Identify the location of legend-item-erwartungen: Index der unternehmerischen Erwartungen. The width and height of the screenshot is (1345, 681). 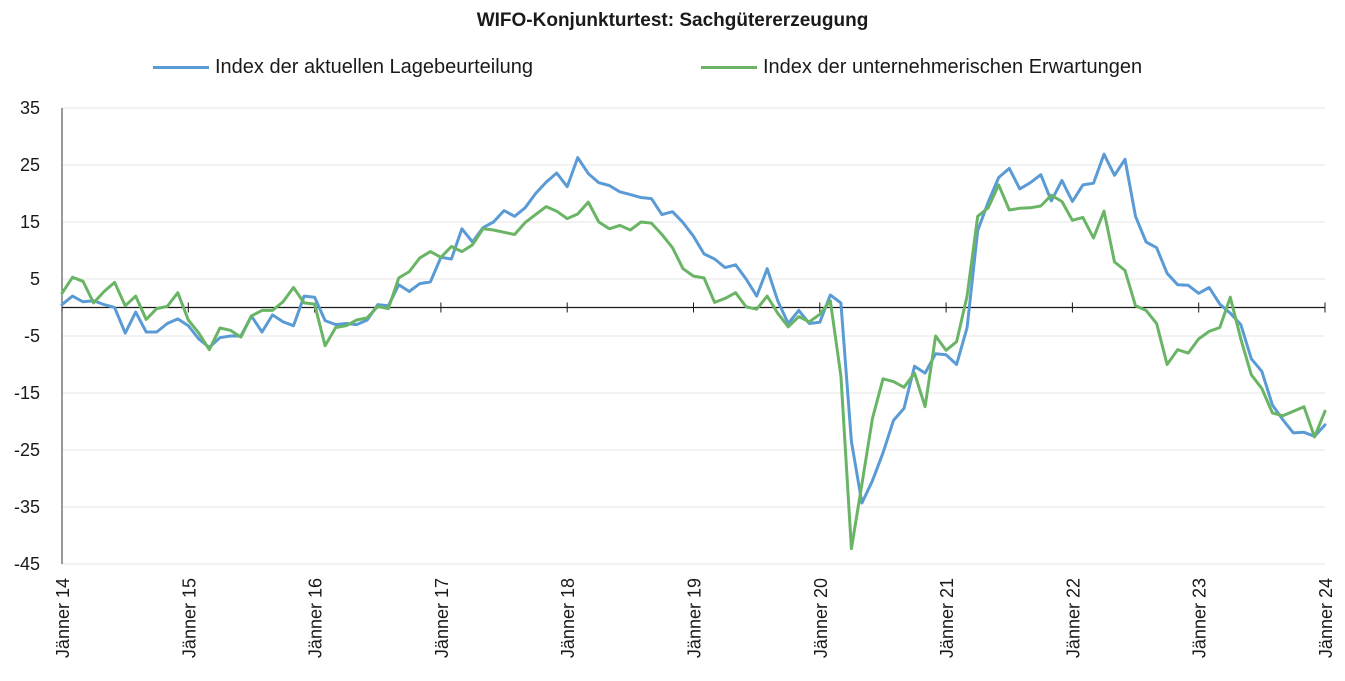
(921, 67).